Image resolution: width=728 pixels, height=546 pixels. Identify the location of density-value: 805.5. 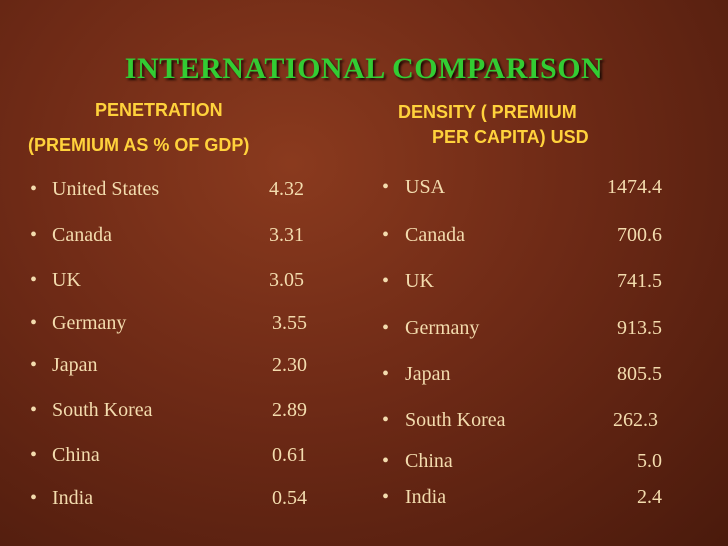
(639, 374).